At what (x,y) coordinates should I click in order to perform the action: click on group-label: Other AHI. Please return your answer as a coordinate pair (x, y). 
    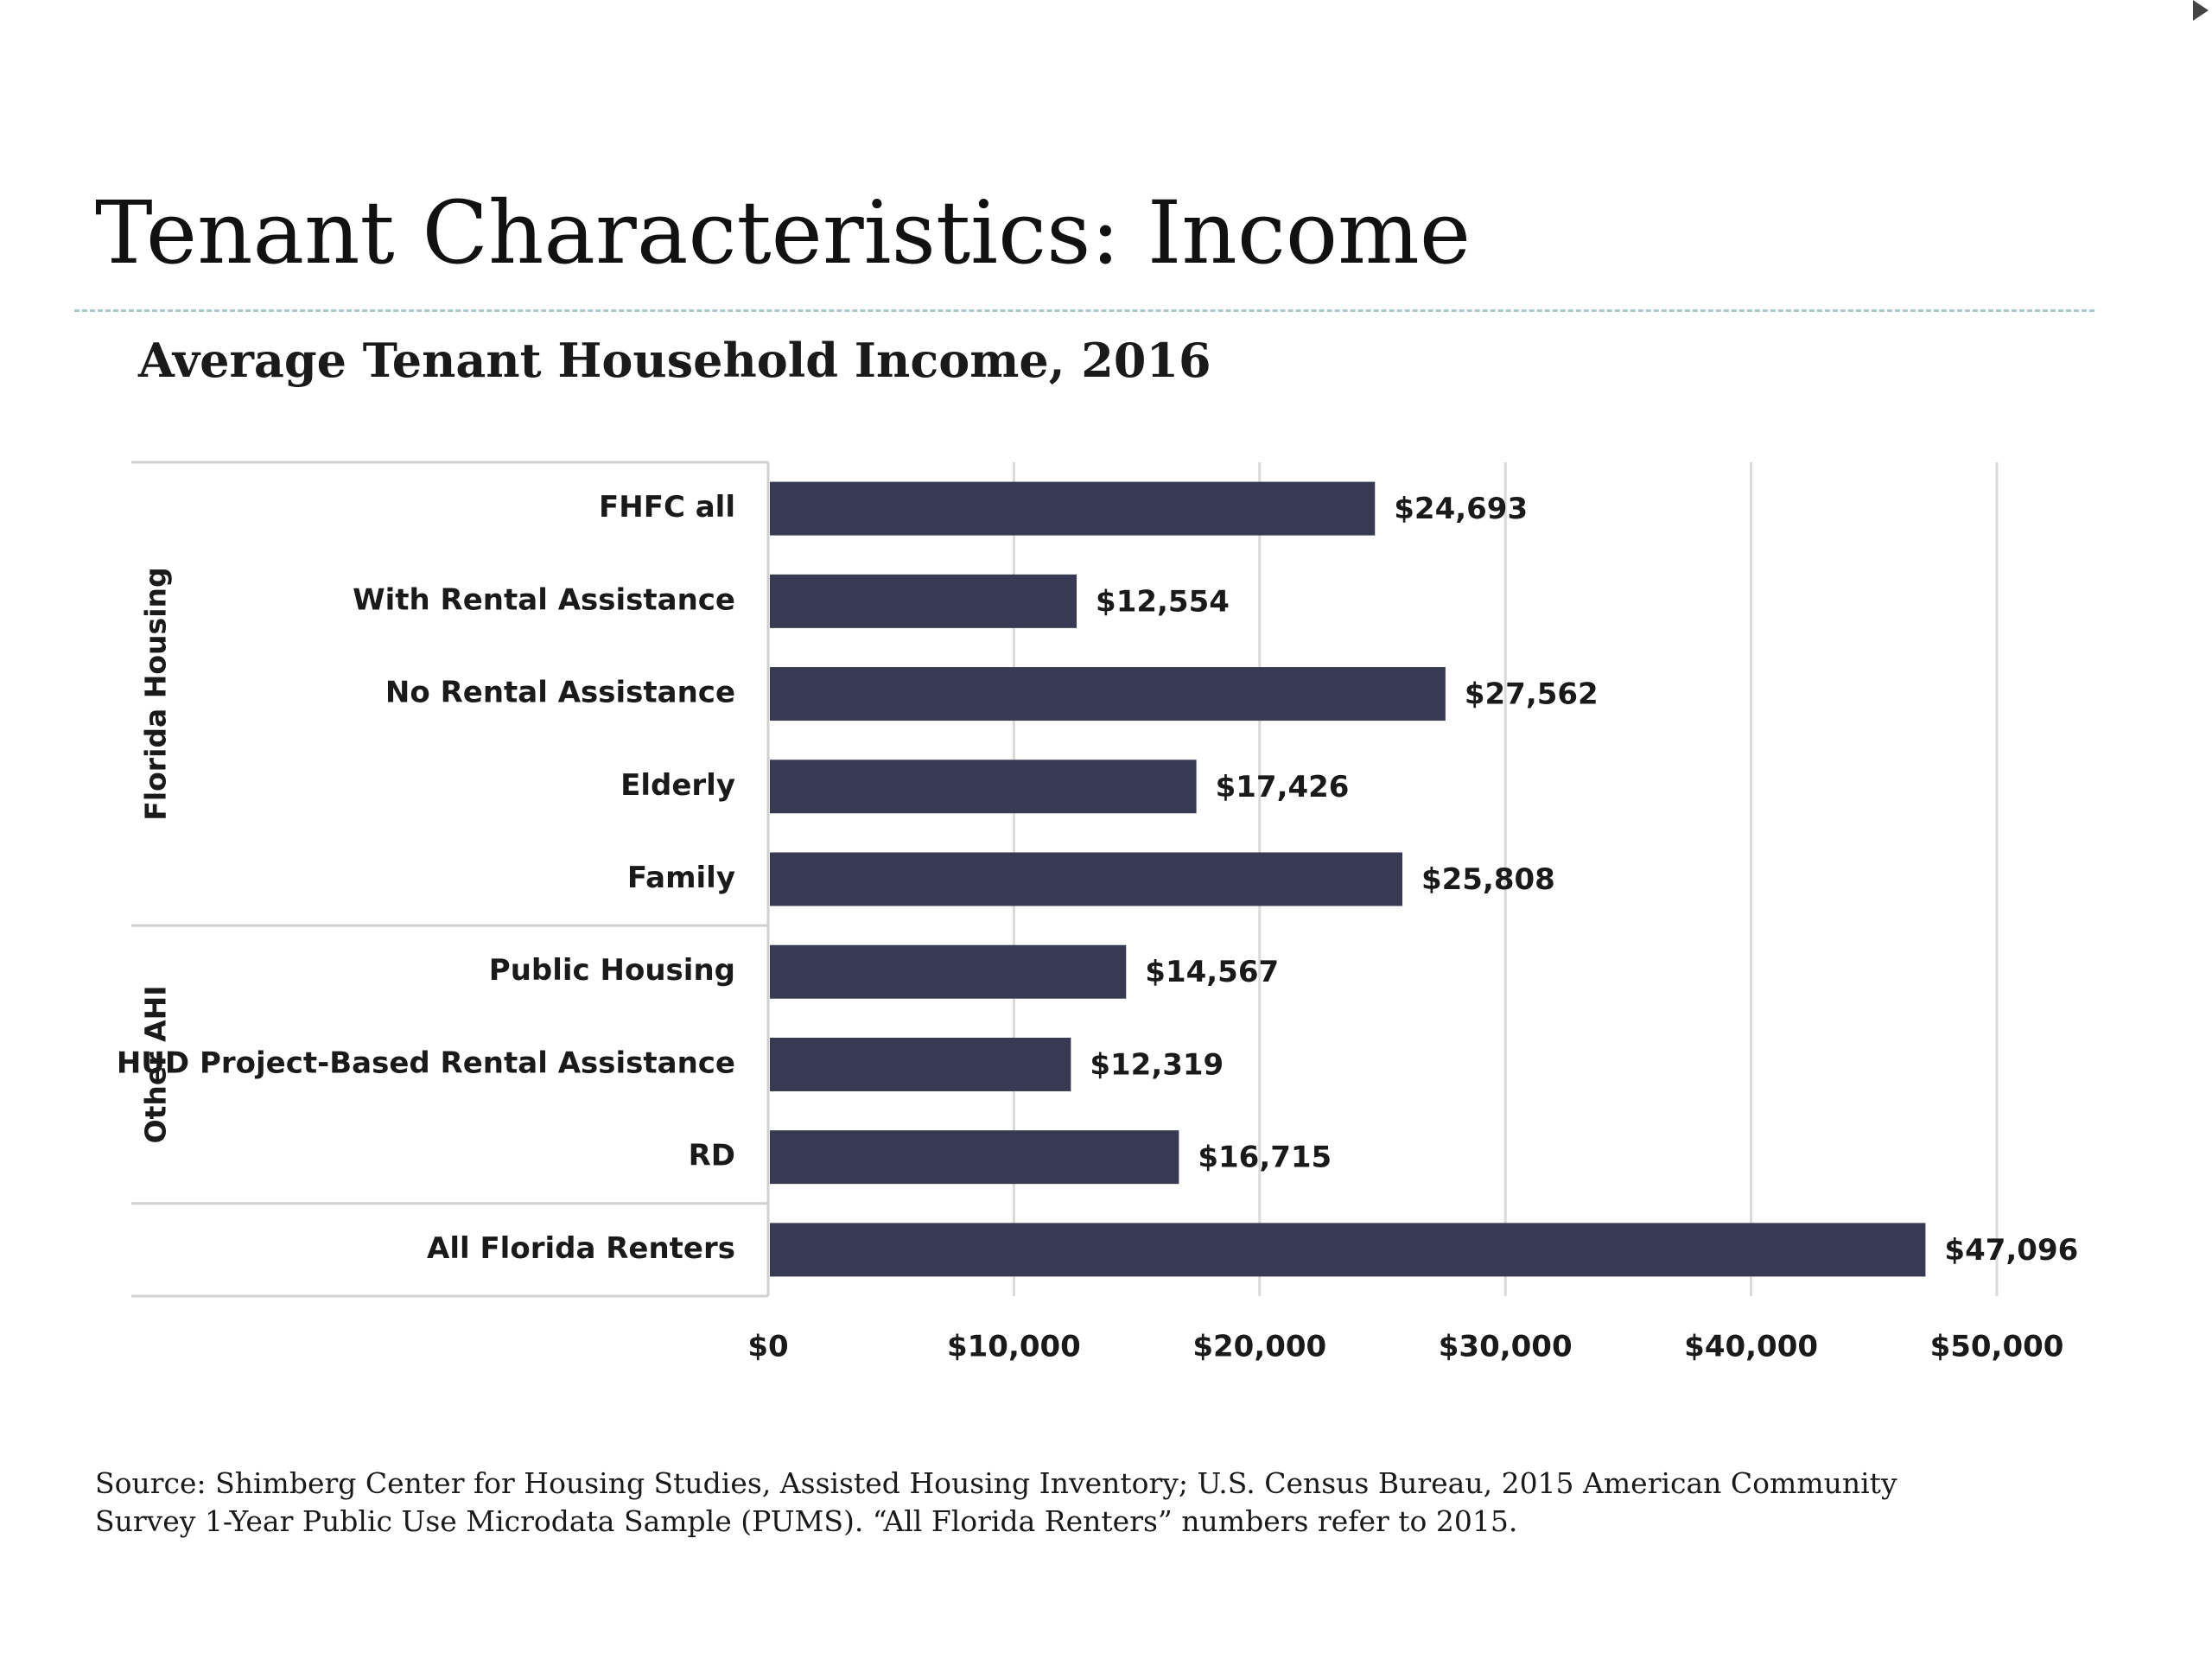
    Looking at the image, I should click on (156, 1064).